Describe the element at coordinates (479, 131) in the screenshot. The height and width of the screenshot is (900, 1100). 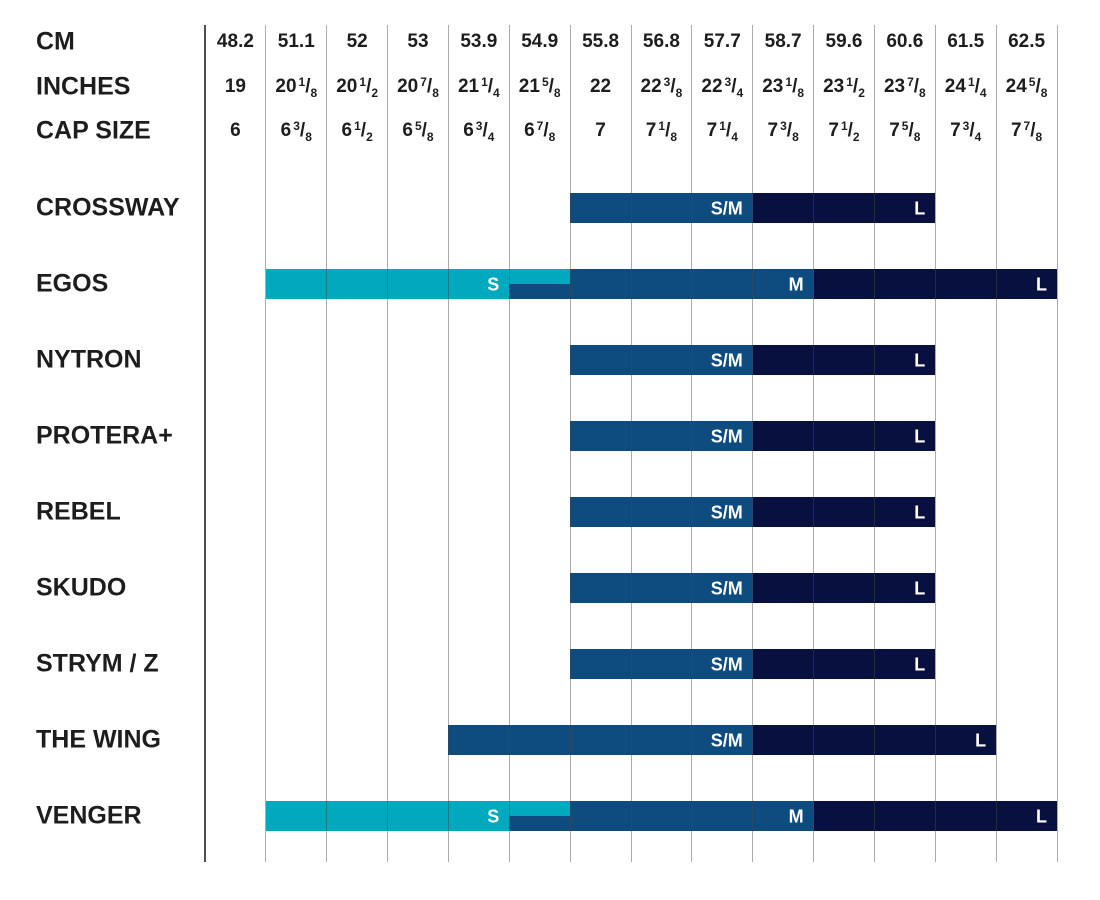
I see `header-cell-cap-size: 6 3/4` at that location.